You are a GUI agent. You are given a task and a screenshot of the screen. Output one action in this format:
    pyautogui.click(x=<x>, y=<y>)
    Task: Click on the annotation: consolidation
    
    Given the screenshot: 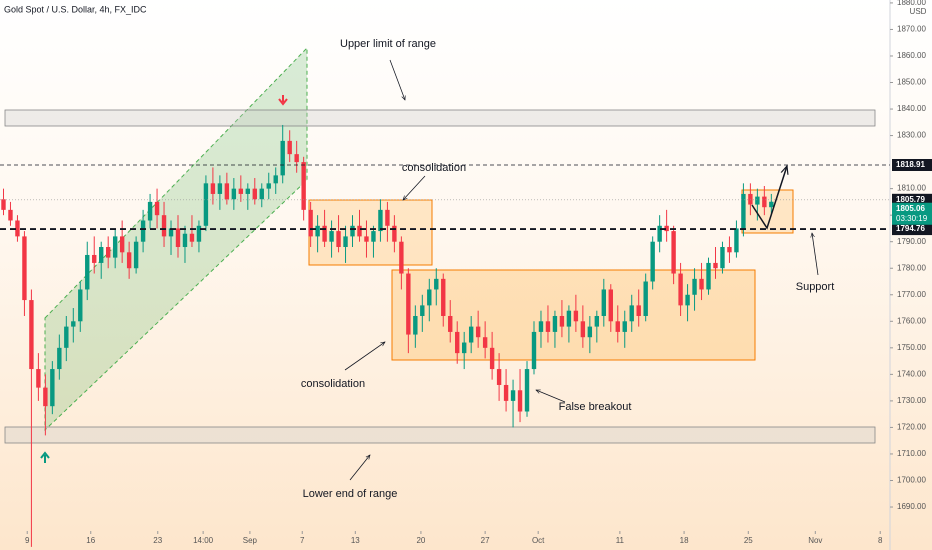 What is the action you would take?
    pyautogui.click(x=434, y=168)
    